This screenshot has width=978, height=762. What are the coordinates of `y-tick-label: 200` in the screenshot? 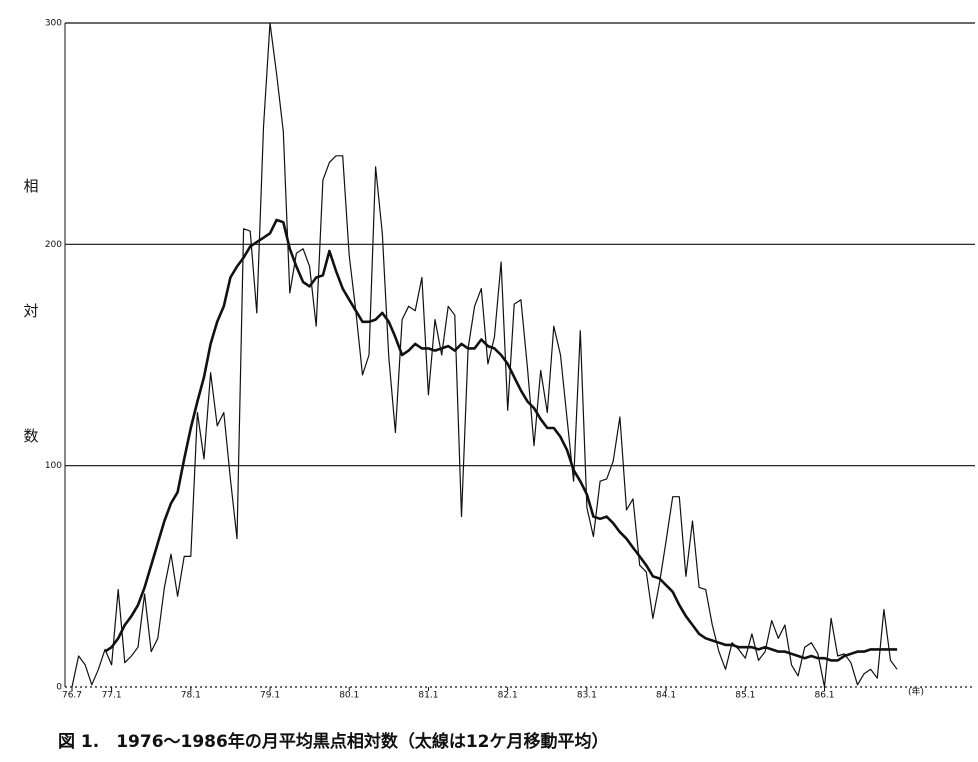 It's located at (53, 245).